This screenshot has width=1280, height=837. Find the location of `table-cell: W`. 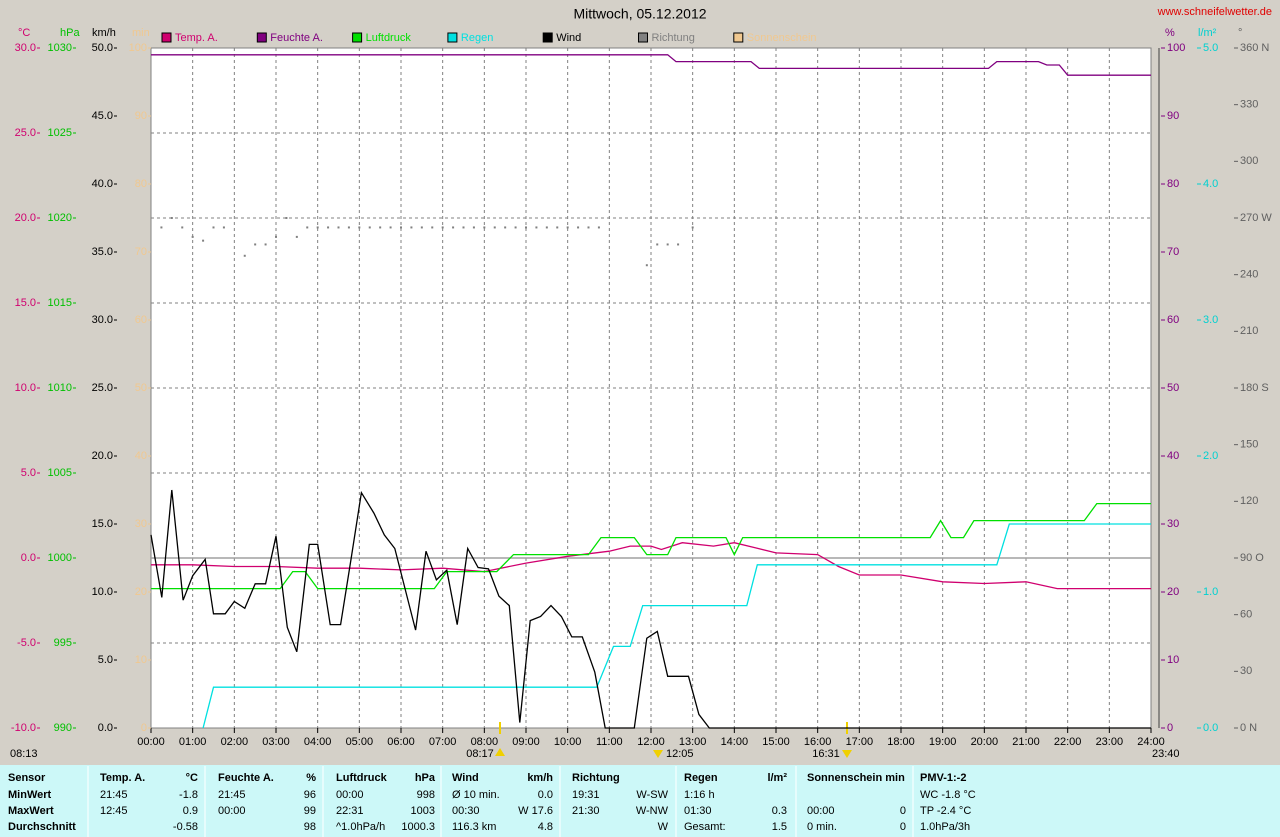

table-cell: W is located at coordinates (663, 827).